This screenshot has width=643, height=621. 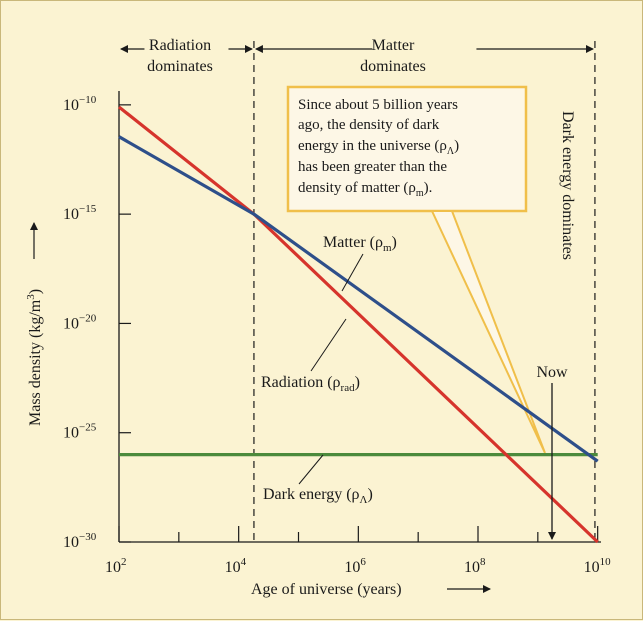 What do you see at coordinates (598, 566) in the screenshot?
I see `x-tick-label: 10¹⁰` at bounding box center [598, 566].